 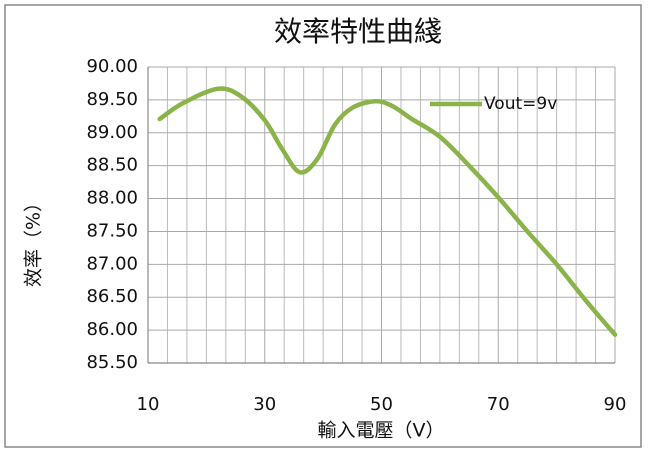 I want to click on y-tick-label: 88.00, so click(x=112, y=198).